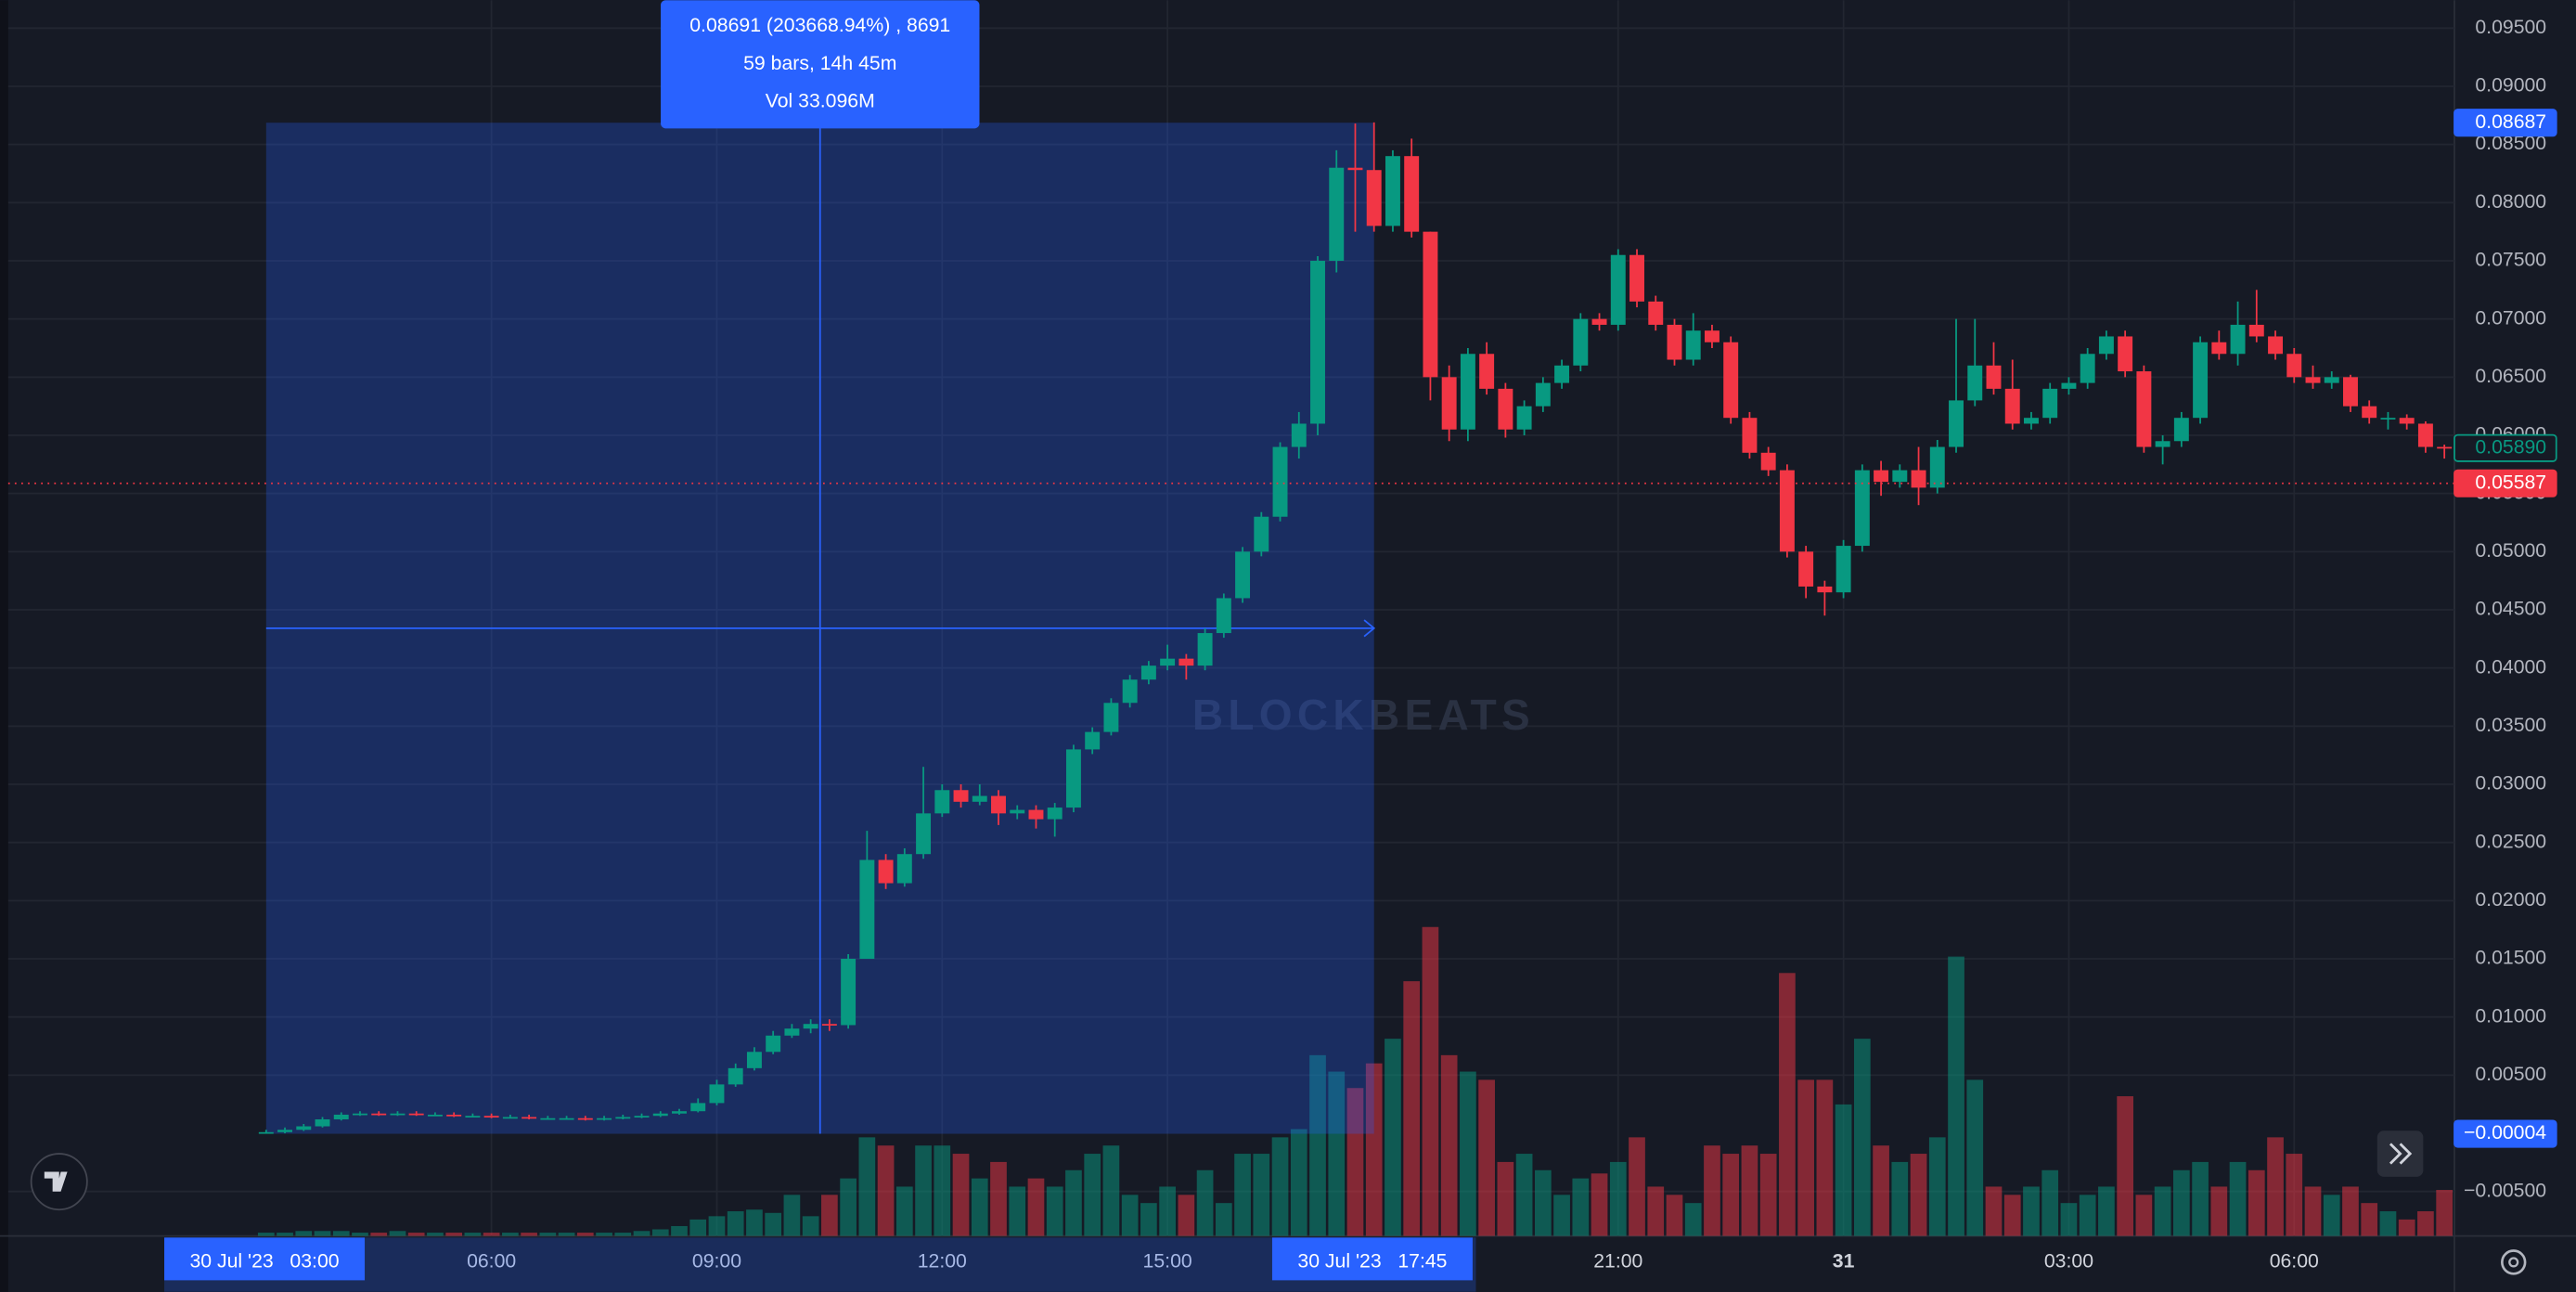 Image resolution: width=2576 pixels, height=1292 pixels. I want to click on tradingview-logo, so click(59, 1182).